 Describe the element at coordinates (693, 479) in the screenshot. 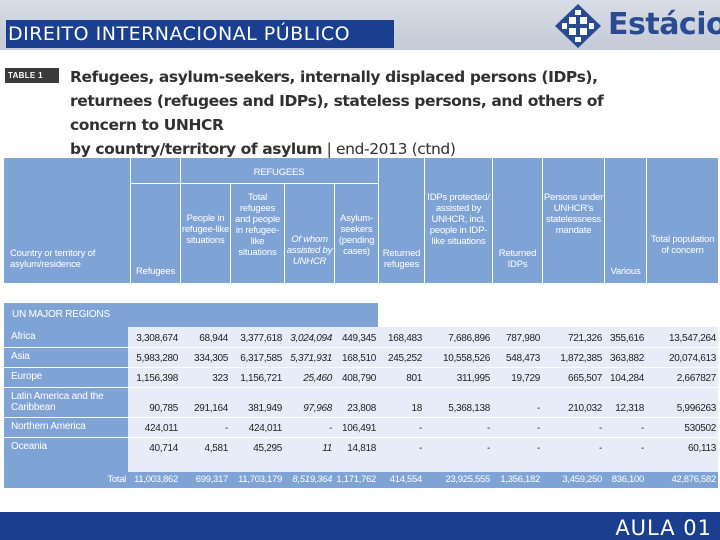

I see `total-cell: 42,876,582` at that location.